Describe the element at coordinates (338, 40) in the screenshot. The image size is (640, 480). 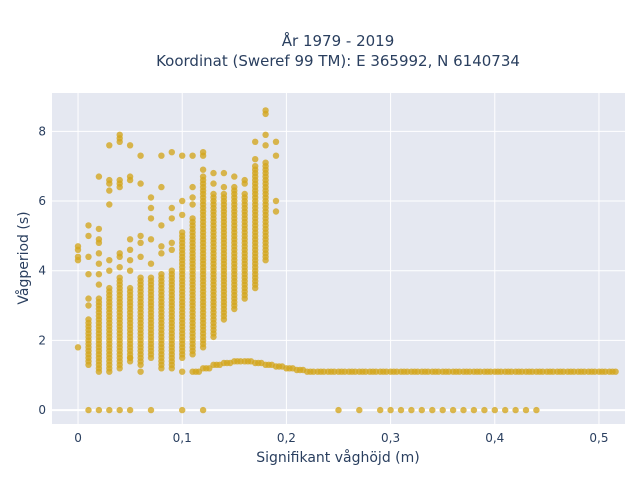
I see `chart-title-line-1: År 1979 - 2019` at that location.